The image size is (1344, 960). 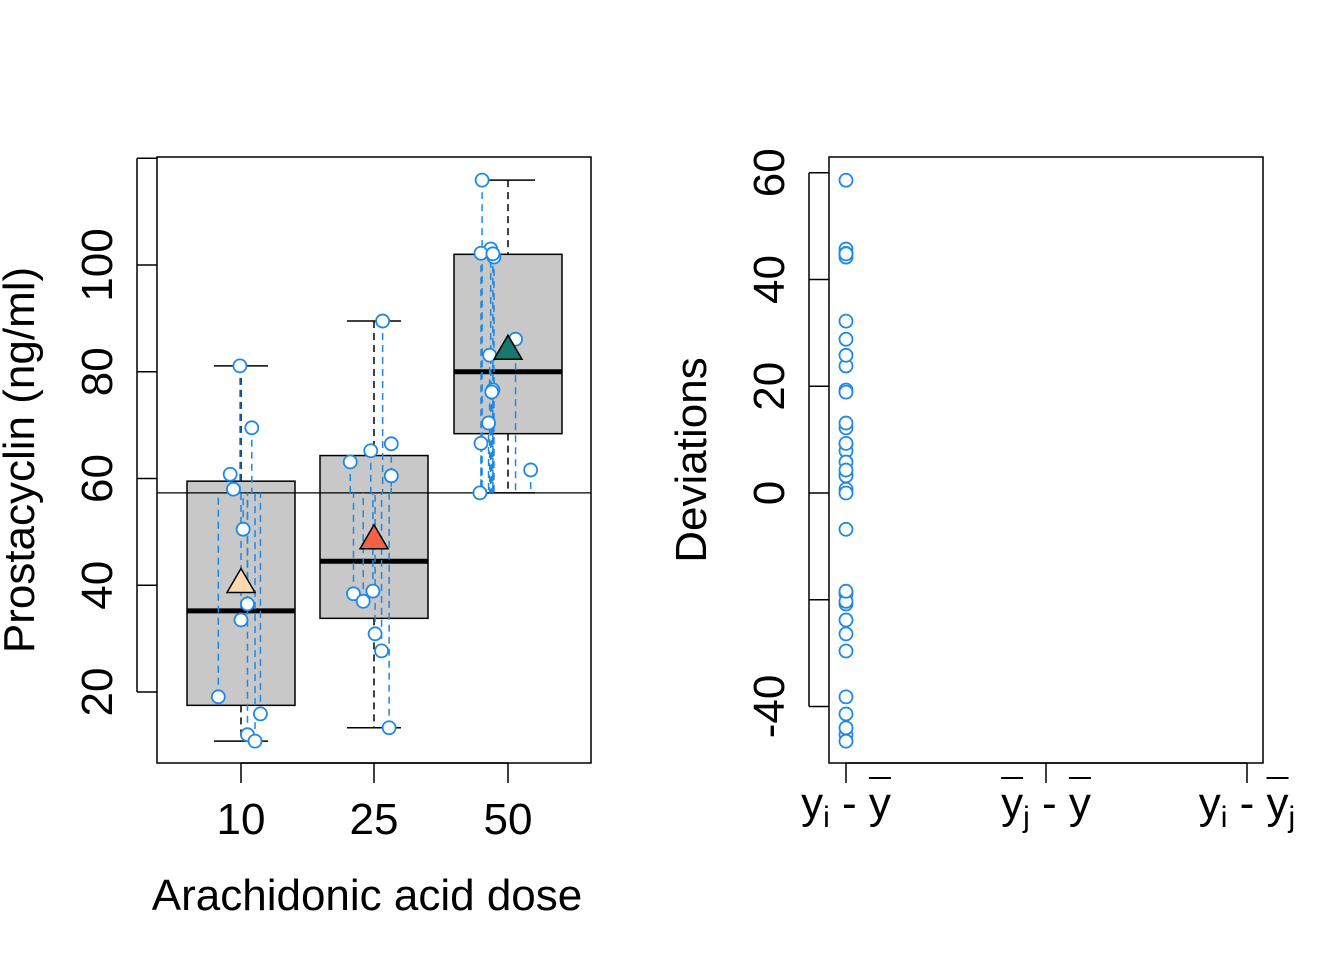 What do you see at coordinates (241, 819) in the screenshot?
I see `x-tick-label: 10` at bounding box center [241, 819].